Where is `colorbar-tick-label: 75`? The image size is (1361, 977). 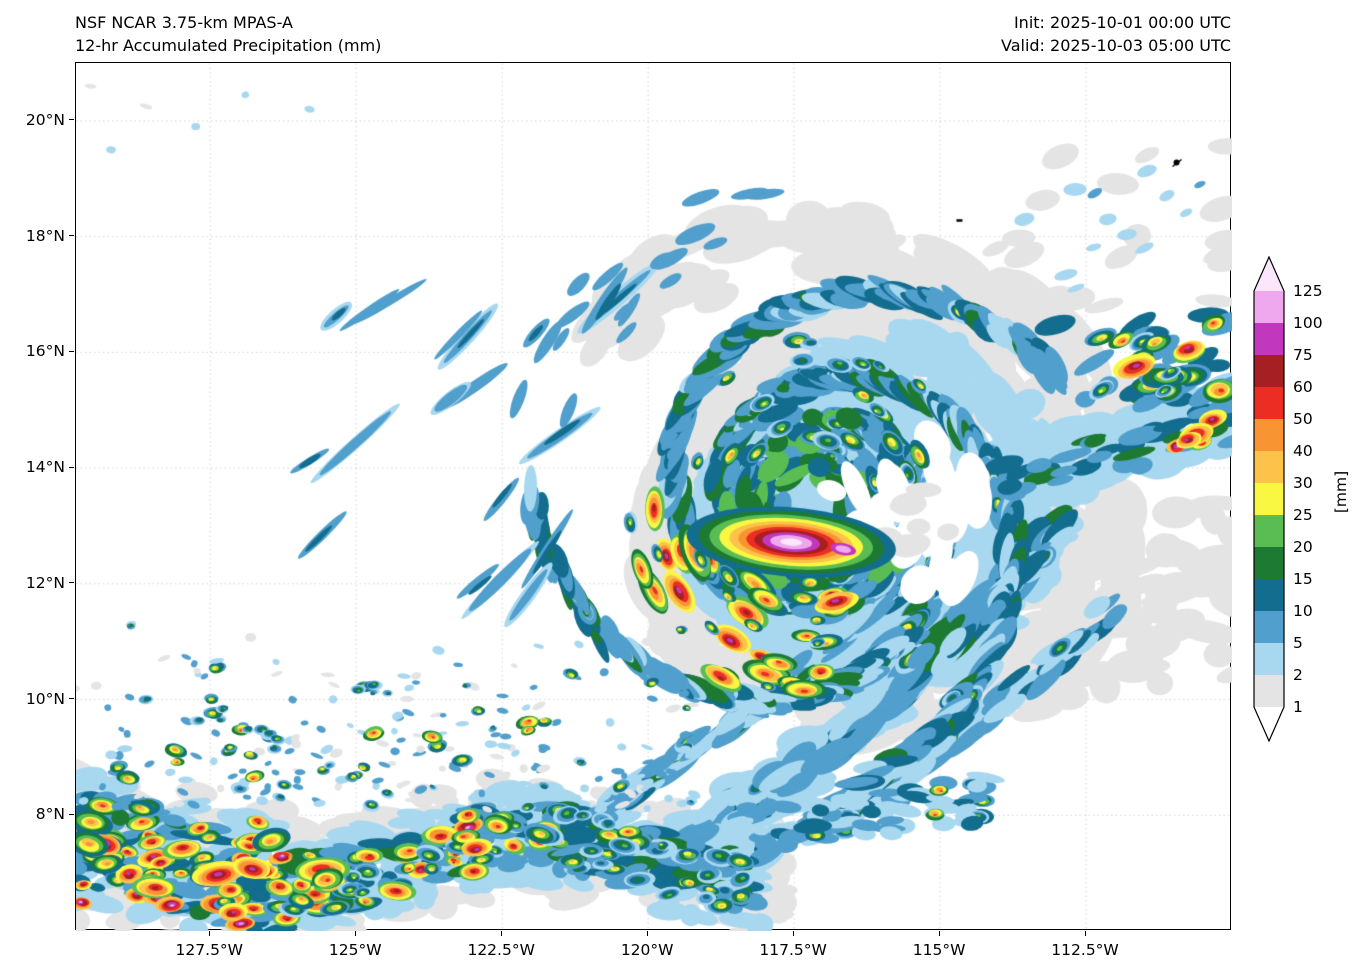 colorbar-tick-label: 75 is located at coordinates (1303, 355).